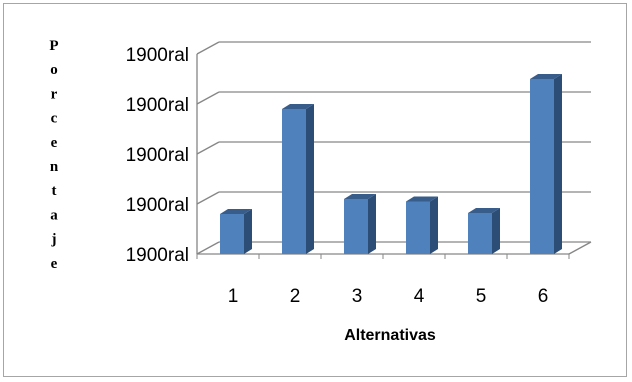  Describe the element at coordinates (54, 167) in the screenshot. I see `y-axis-title-letter: n` at that location.